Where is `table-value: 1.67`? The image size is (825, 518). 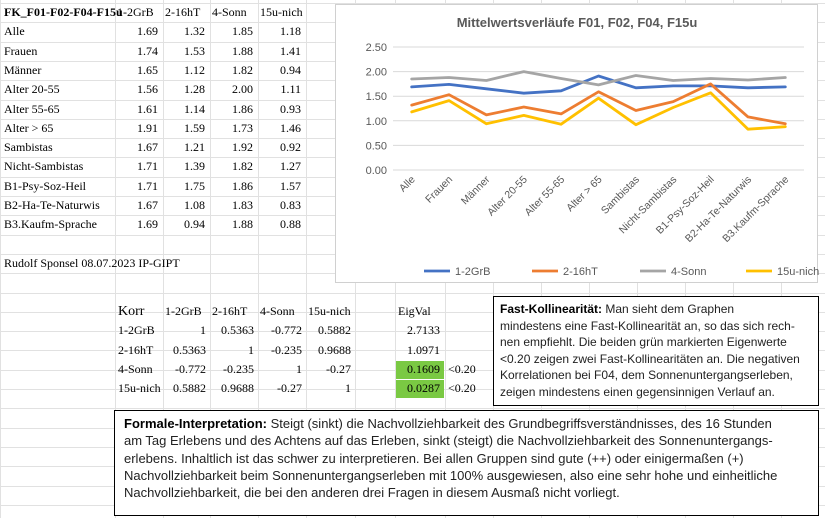
table-value: 1.67 is located at coordinates (147, 205).